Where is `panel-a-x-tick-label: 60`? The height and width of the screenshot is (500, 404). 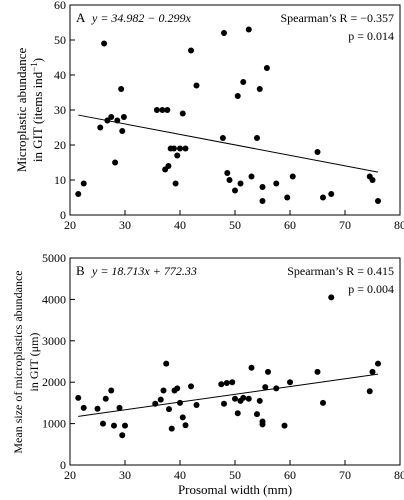 panel-a-x-tick-label: 60 is located at coordinates (290, 225).